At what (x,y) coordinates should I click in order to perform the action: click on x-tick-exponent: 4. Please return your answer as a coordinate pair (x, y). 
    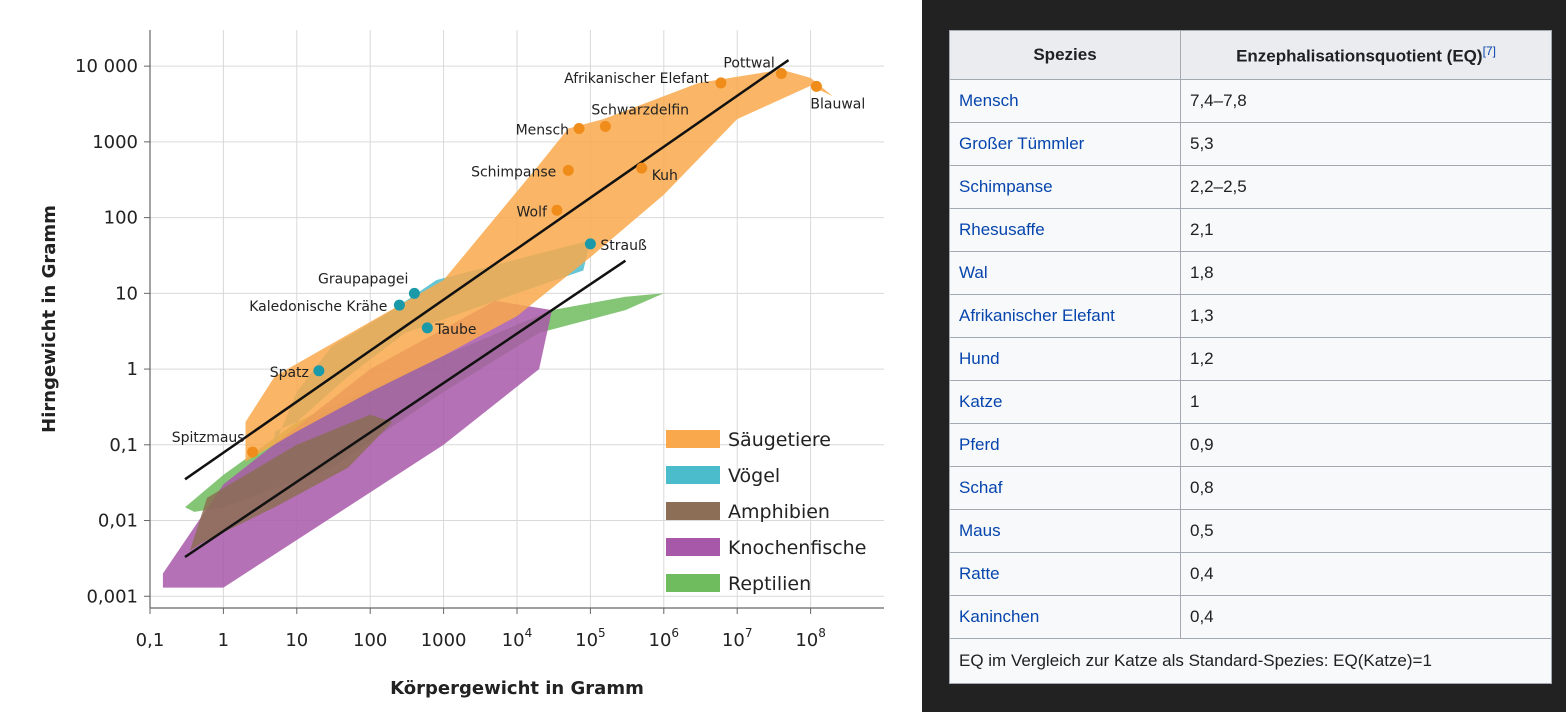
    Looking at the image, I should click on (529, 633).